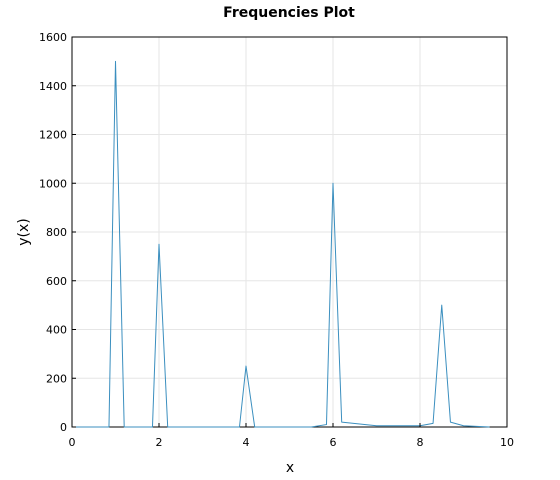 The width and height of the screenshot is (560, 480). I want to click on x-axis-label: x, so click(290, 468).